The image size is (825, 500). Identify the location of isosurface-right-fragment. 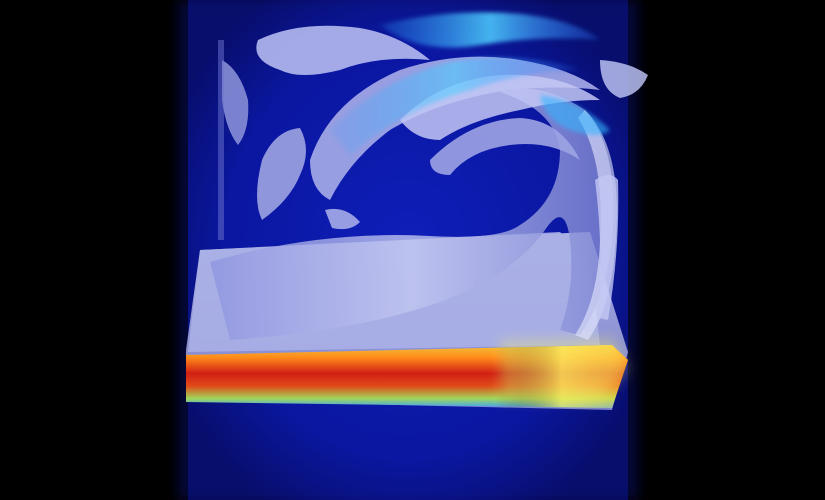
(624, 79).